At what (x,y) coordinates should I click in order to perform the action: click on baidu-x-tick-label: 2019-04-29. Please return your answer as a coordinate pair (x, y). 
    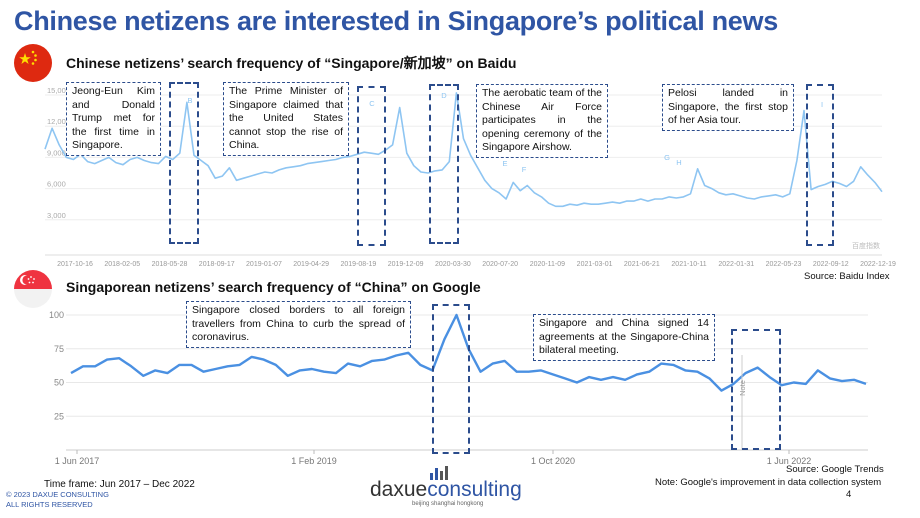
    Looking at the image, I should click on (311, 264).